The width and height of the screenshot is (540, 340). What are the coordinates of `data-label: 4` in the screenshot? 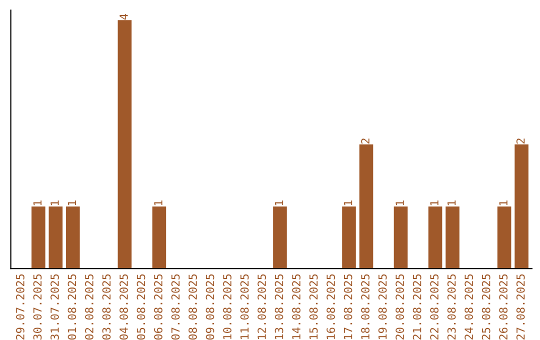 It's located at (124, 17).